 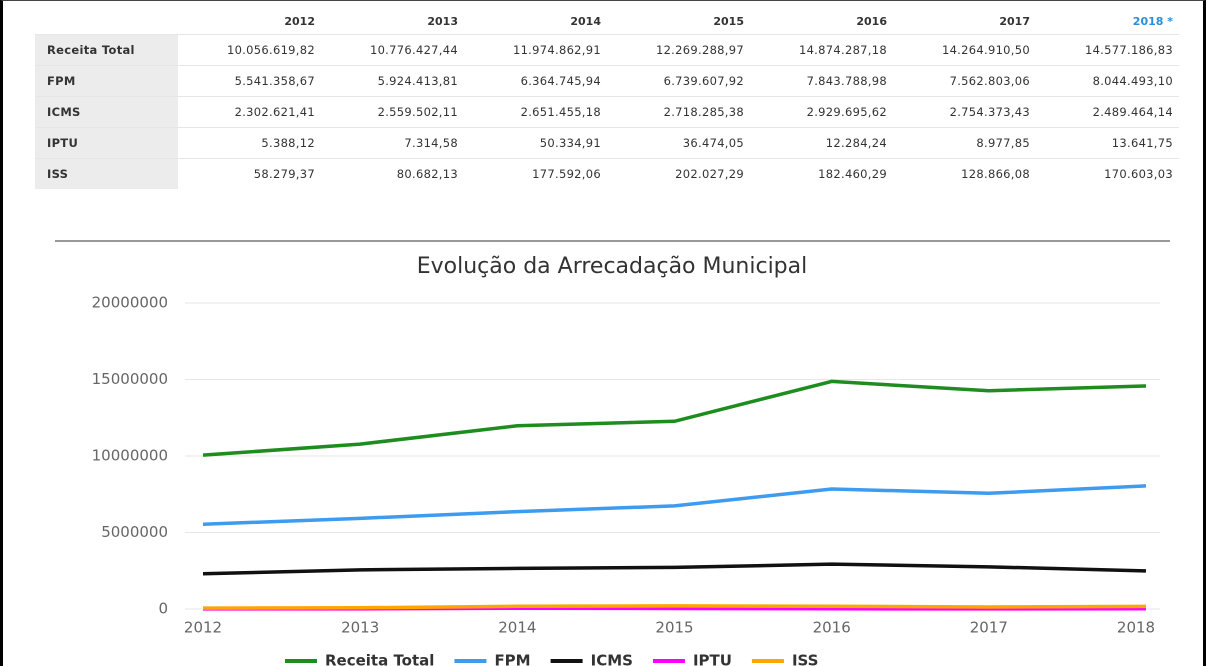 What do you see at coordinates (821, 143) in the screenshot?
I see `cell: 12.284,24` at bounding box center [821, 143].